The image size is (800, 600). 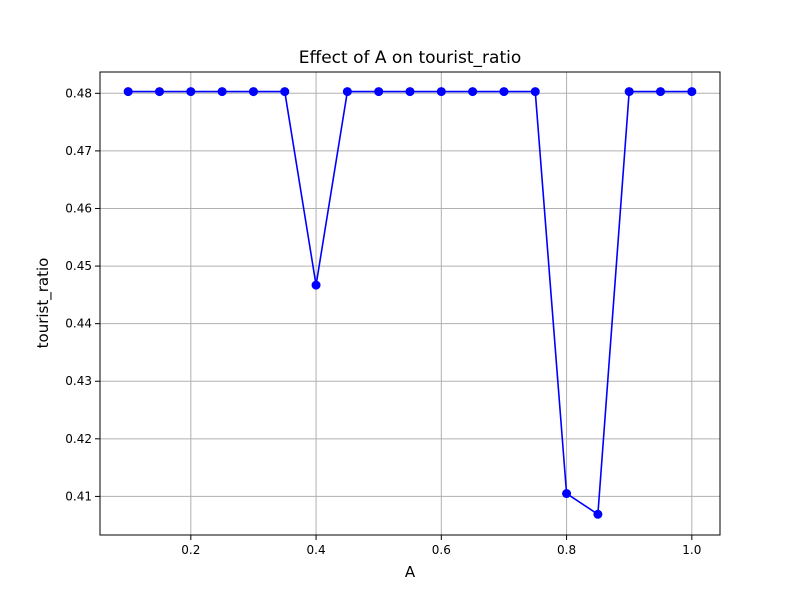 I want to click on x-tick-label: 0.2, so click(x=190, y=550).